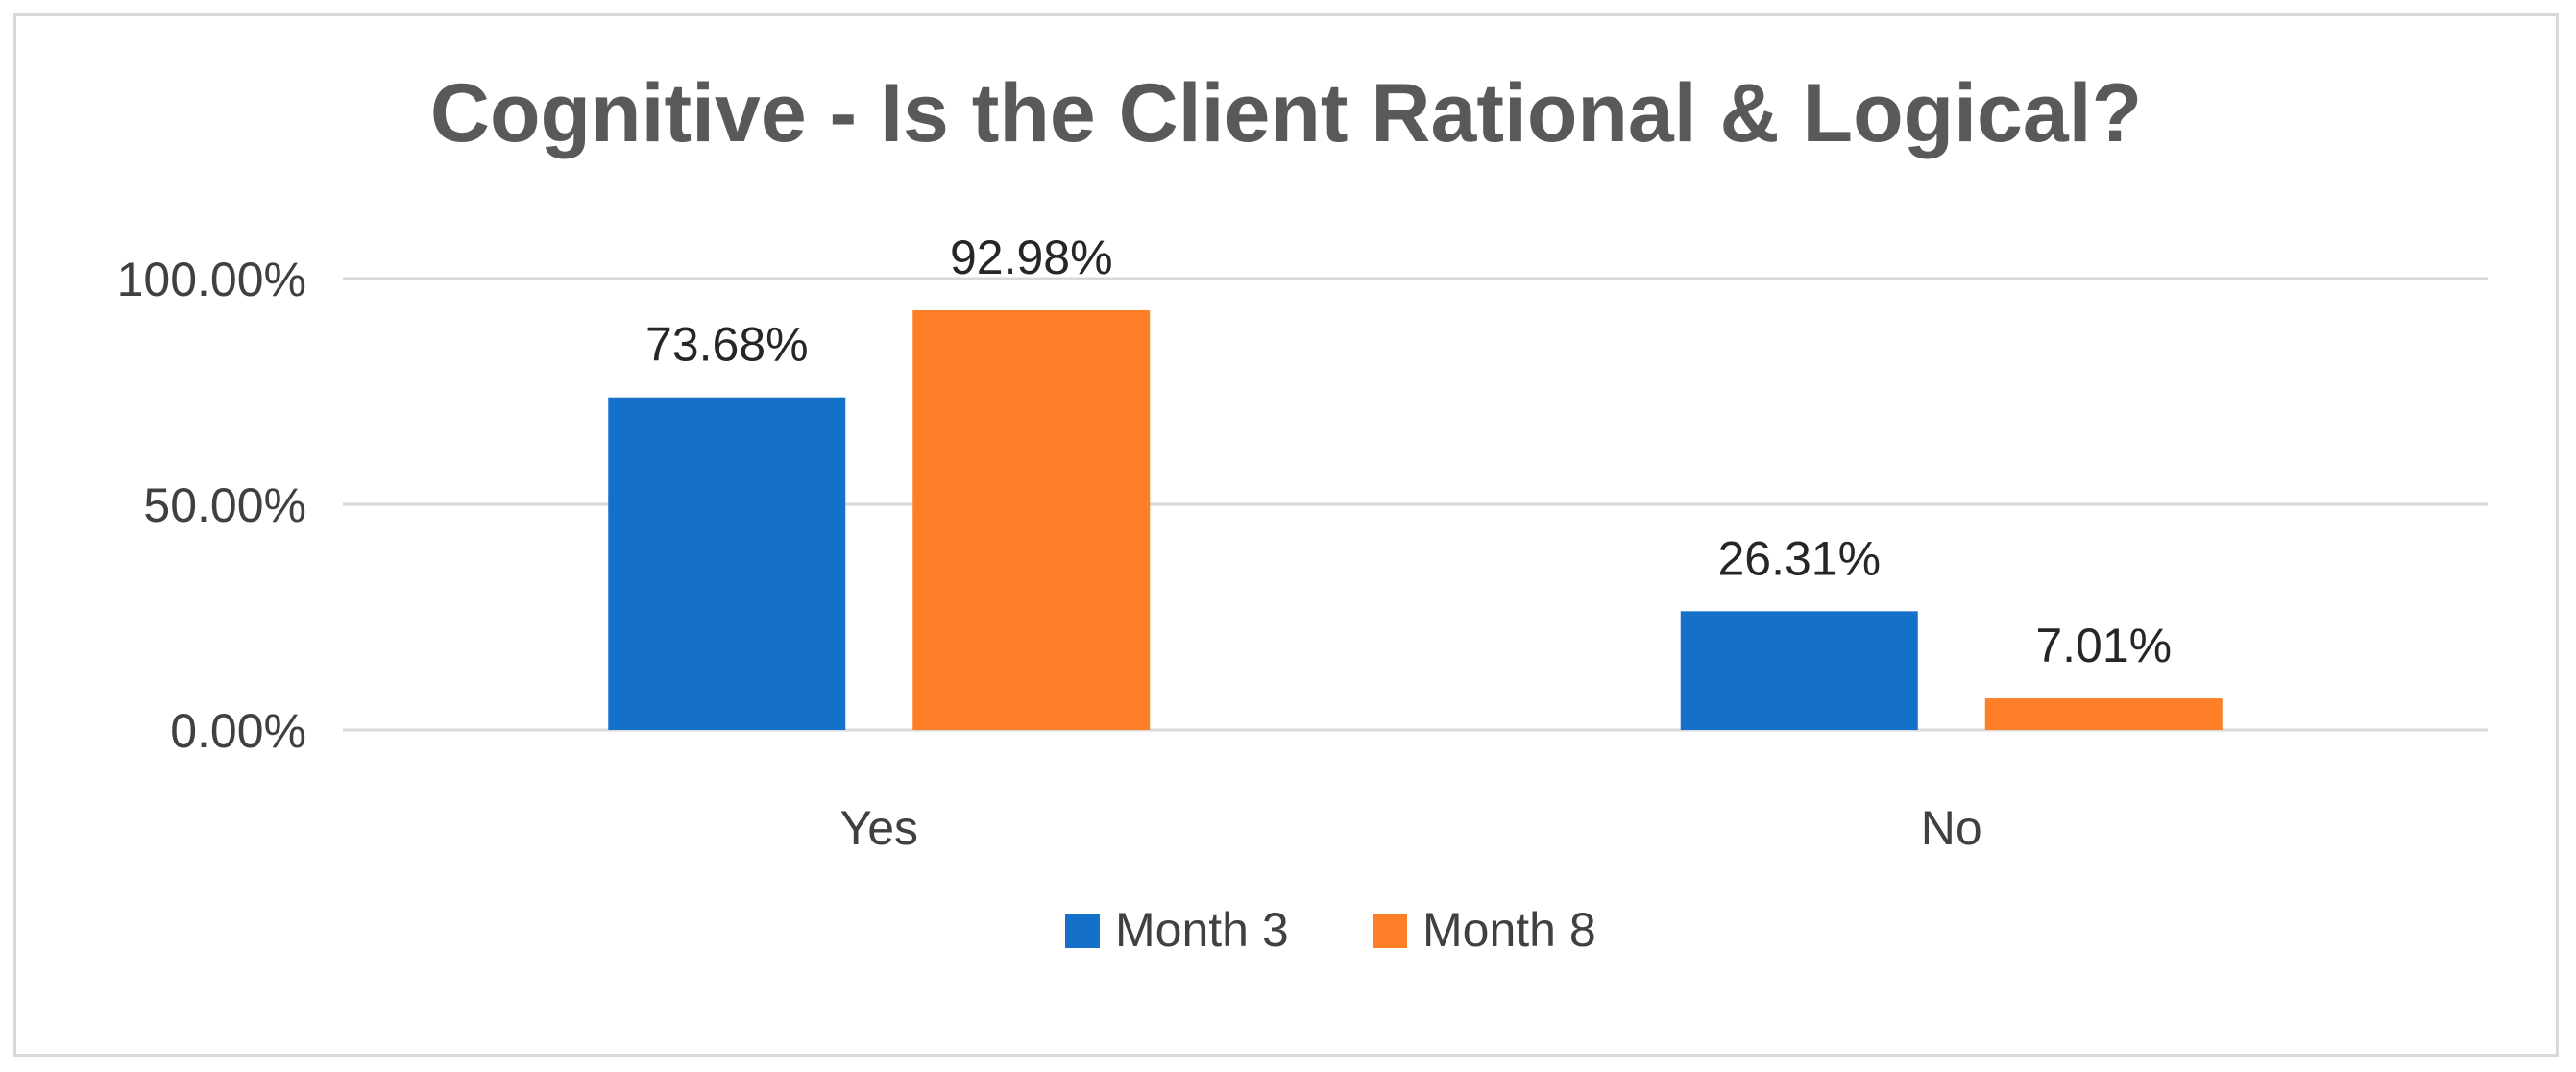 Image resolution: width=2576 pixels, height=1072 pixels. Describe the element at coordinates (1330, 930) in the screenshot. I see `legend: Month 3 Month 8` at that location.